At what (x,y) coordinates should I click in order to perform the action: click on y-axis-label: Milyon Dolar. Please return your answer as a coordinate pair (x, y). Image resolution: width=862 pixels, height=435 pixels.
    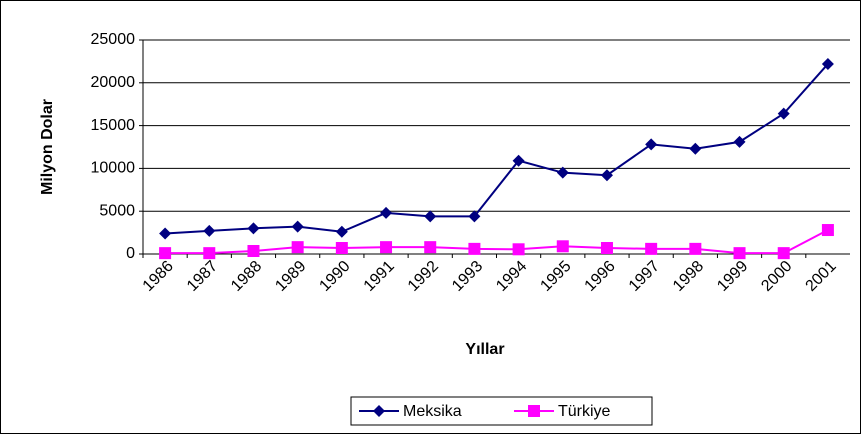
    Looking at the image, I should click on (47, 147).